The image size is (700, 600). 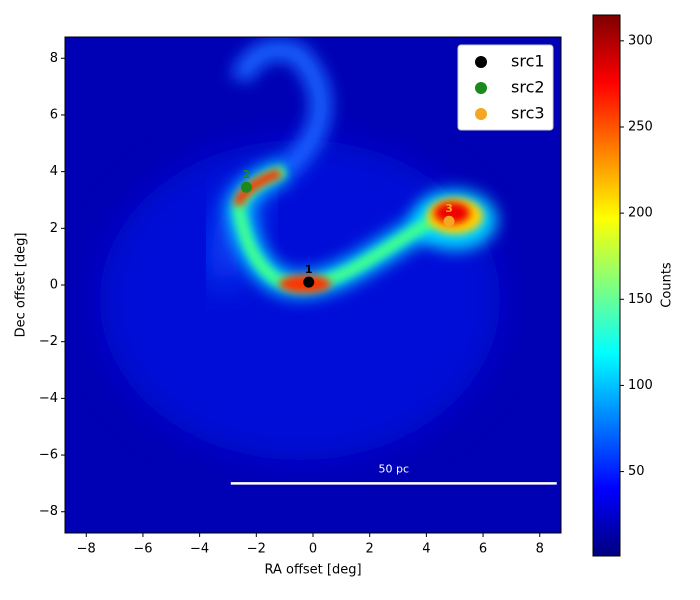 I want to click on y-tick-label: −8, so click(x=48, y=511).